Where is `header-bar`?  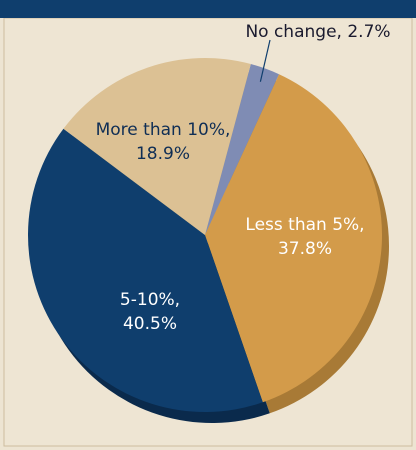 header-bar is located at coordinates (208, 9).